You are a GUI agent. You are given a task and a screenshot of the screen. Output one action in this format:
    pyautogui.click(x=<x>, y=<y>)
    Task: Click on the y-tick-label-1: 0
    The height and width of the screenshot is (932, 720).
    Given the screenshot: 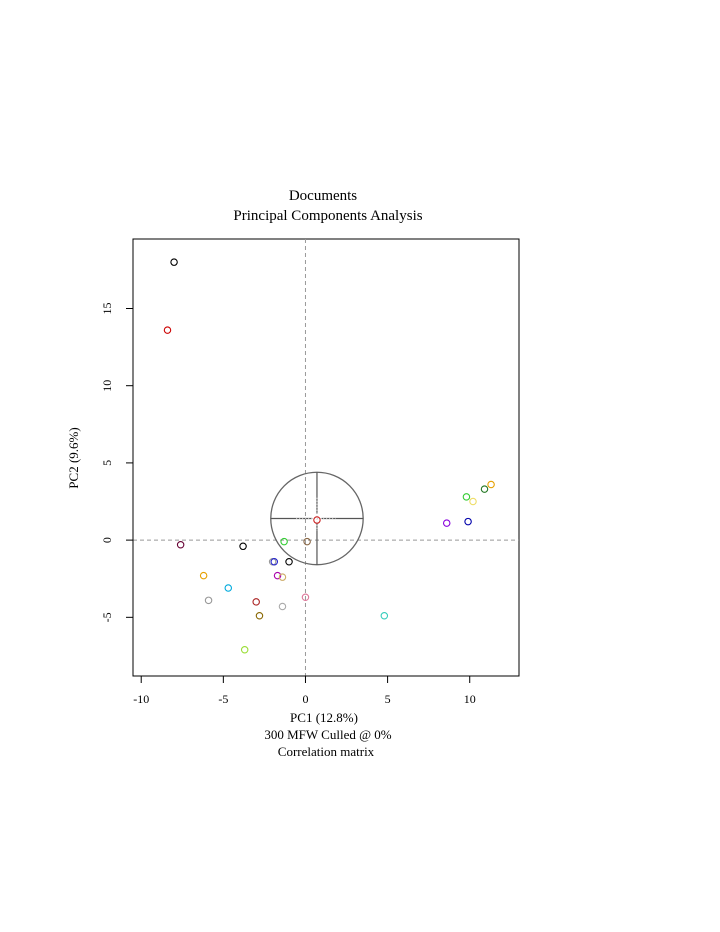 What is the action you would take?
    pyautogui.click(x=107, y=540)
    